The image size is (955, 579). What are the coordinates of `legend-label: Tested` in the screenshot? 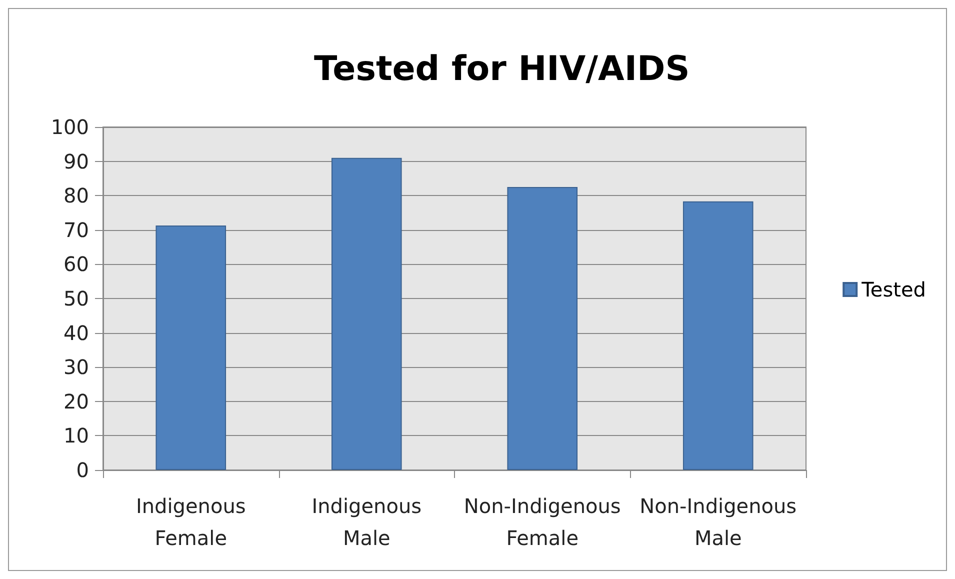 It's located at (893, 290).